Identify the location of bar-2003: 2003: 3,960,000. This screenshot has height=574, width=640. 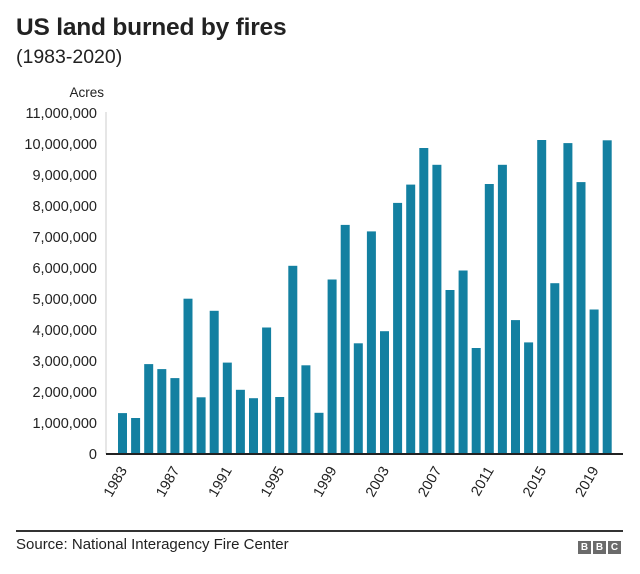
(384, 392).